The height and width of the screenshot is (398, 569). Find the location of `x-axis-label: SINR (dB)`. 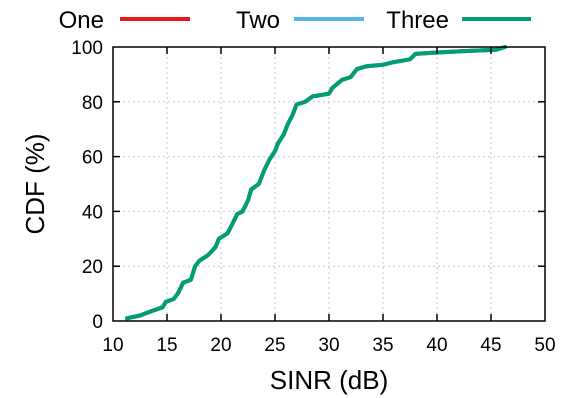

x-axis-label: SINR (dB) is located at coordinates (329, 380).